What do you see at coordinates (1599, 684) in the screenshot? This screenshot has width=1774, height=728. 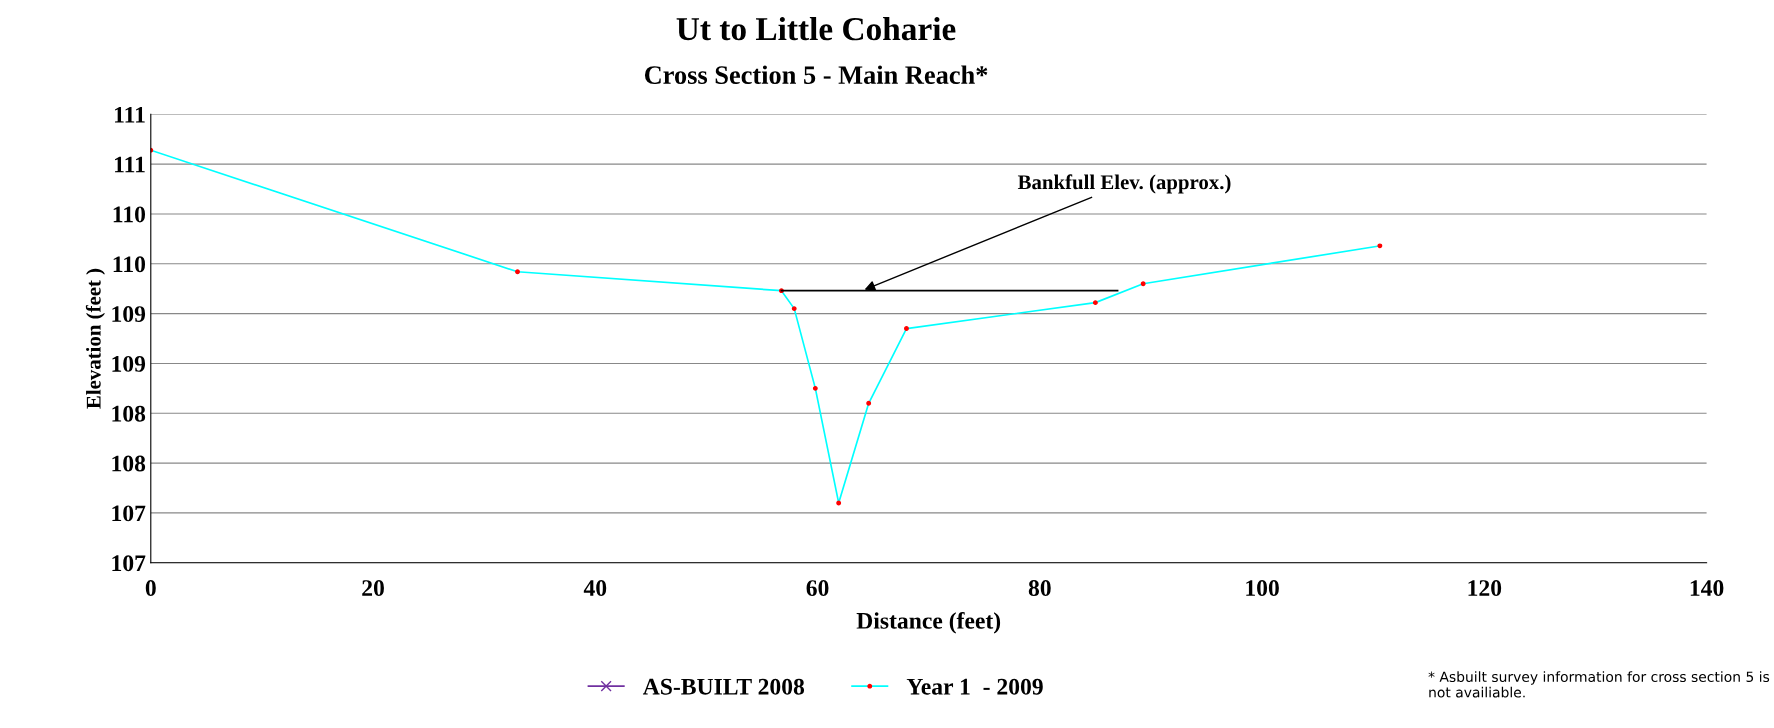 I see `text: * Asbuilt survey information for cross section 5 is not availiable.` at bounding box center [1599, 684].